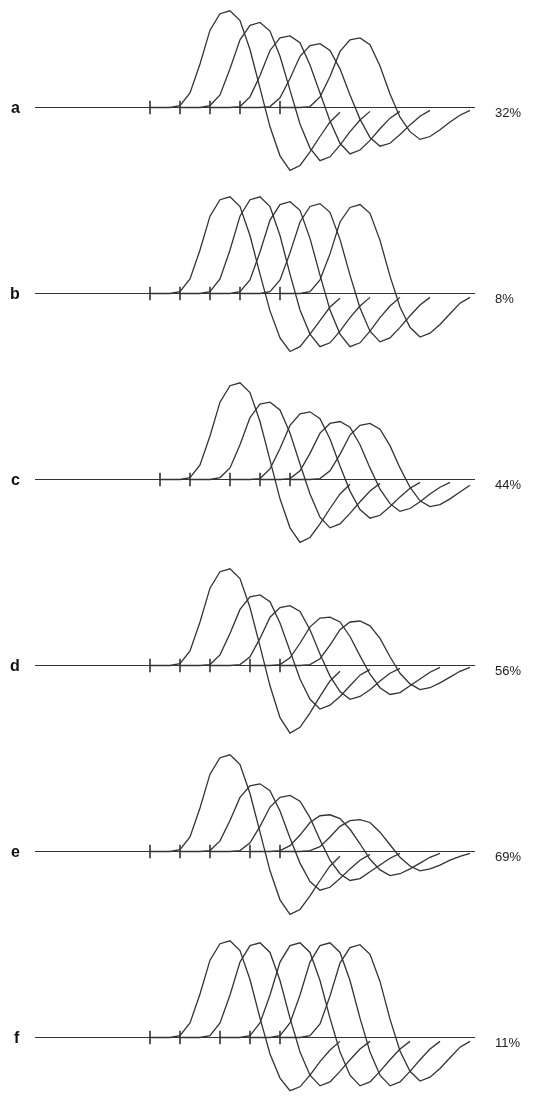  Describe the element at coordinates (17, 1037) in the screenshot. I see `text: f` at that location.